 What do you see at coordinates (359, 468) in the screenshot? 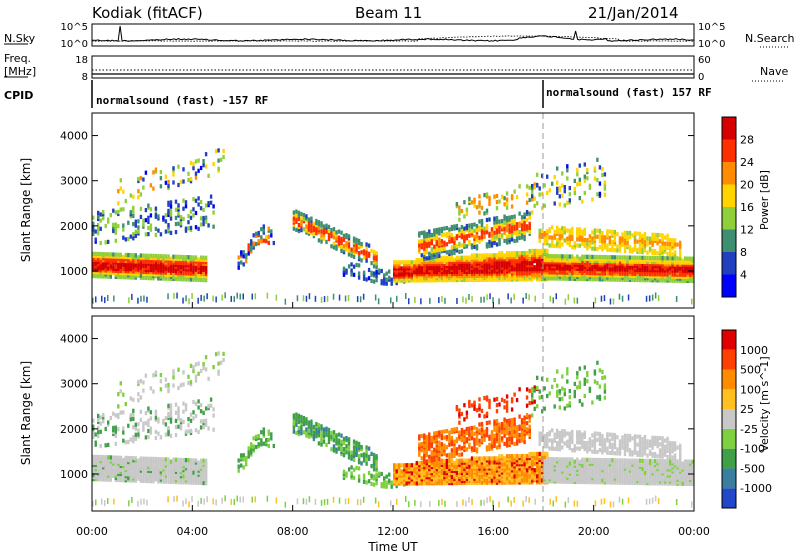
I see `velocity-cell-2017` at bounding box center [359, 468].